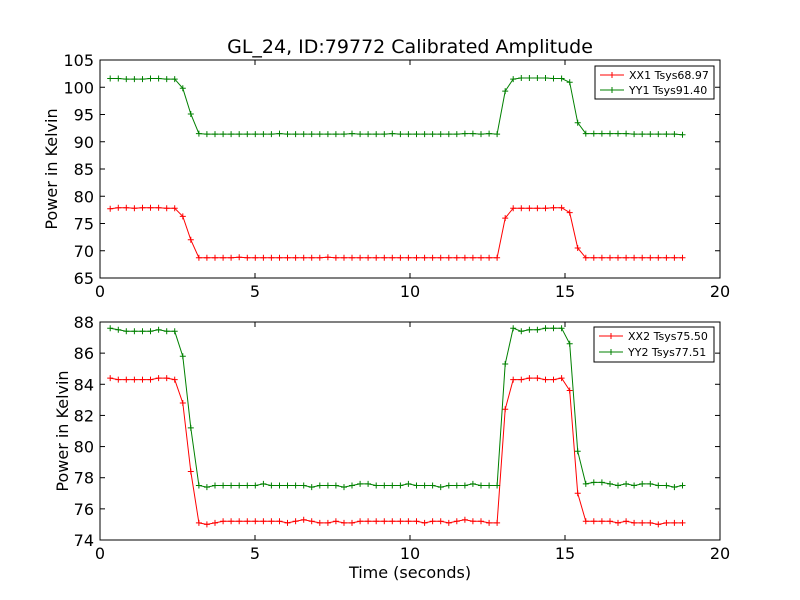 This screenshot has height=600, width=800. I want to click on bottom-y-tick-label-4: 82, so click(84, 415).